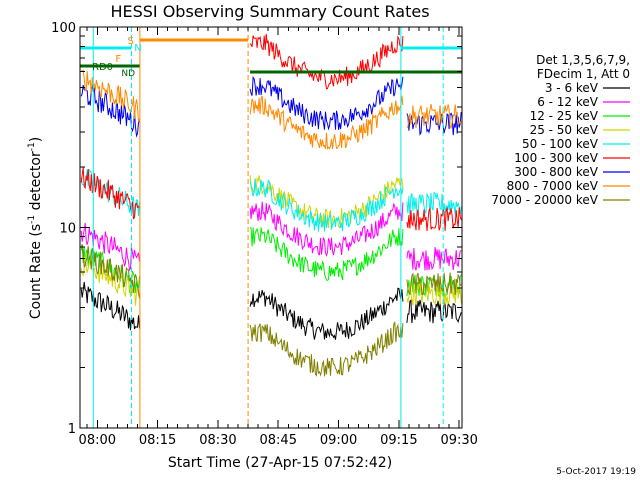  What do you see at coordinates (157, 440) in the screenshot?
I see `x-tick-label-1: 08:15` at bounding box center [157, 440].